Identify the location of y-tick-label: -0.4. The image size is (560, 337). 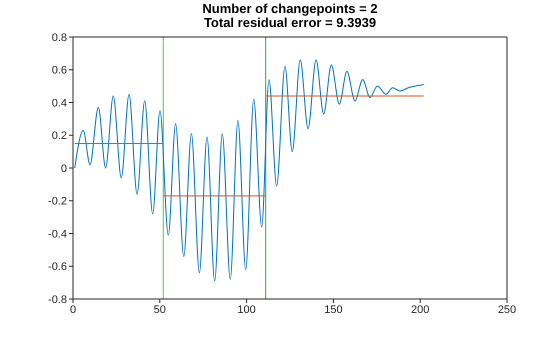
(57, 234).